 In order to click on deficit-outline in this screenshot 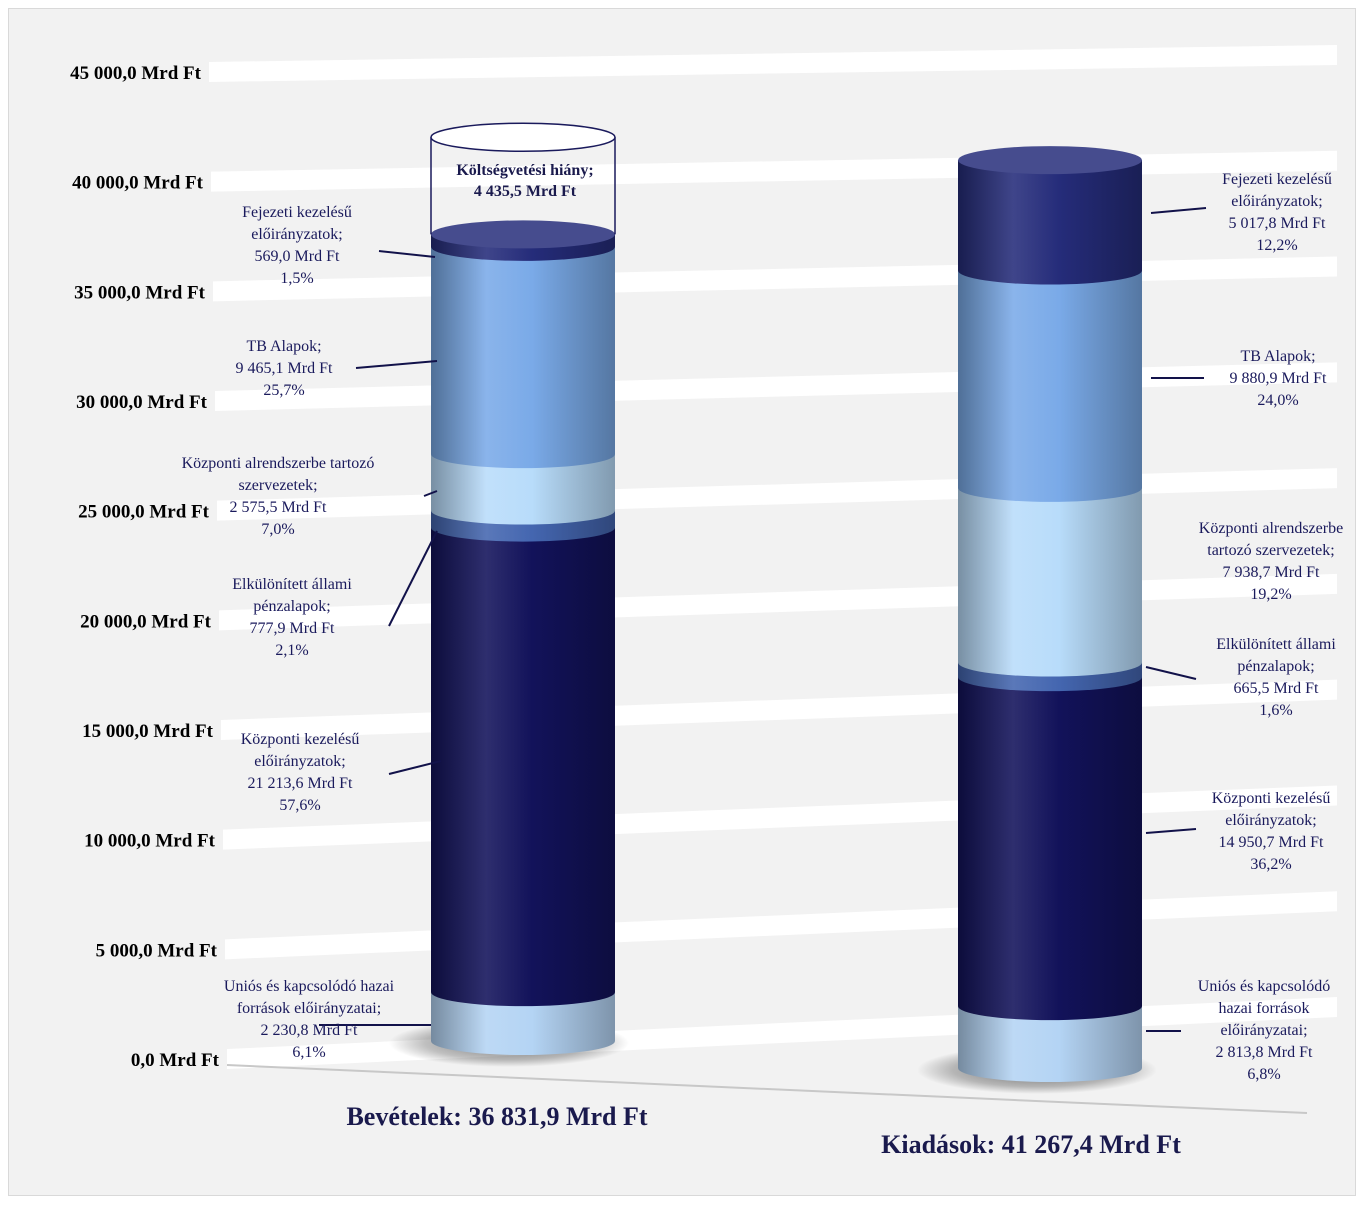, I will do `click(523, 186)`.